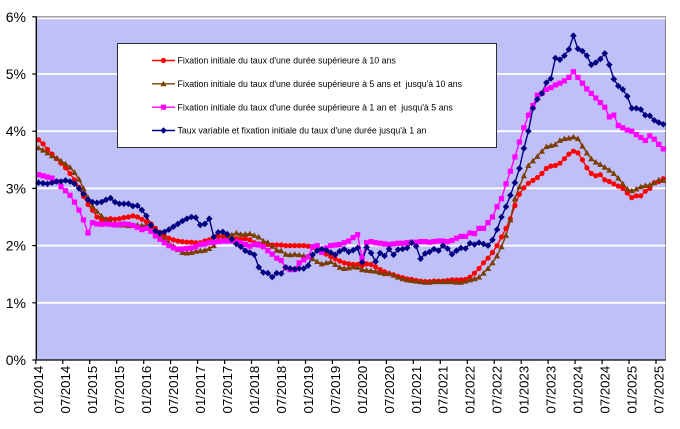  Describe the element at coordinates (659, 390) in the screenshot. I see `svg-text: 07/2025` at that location.